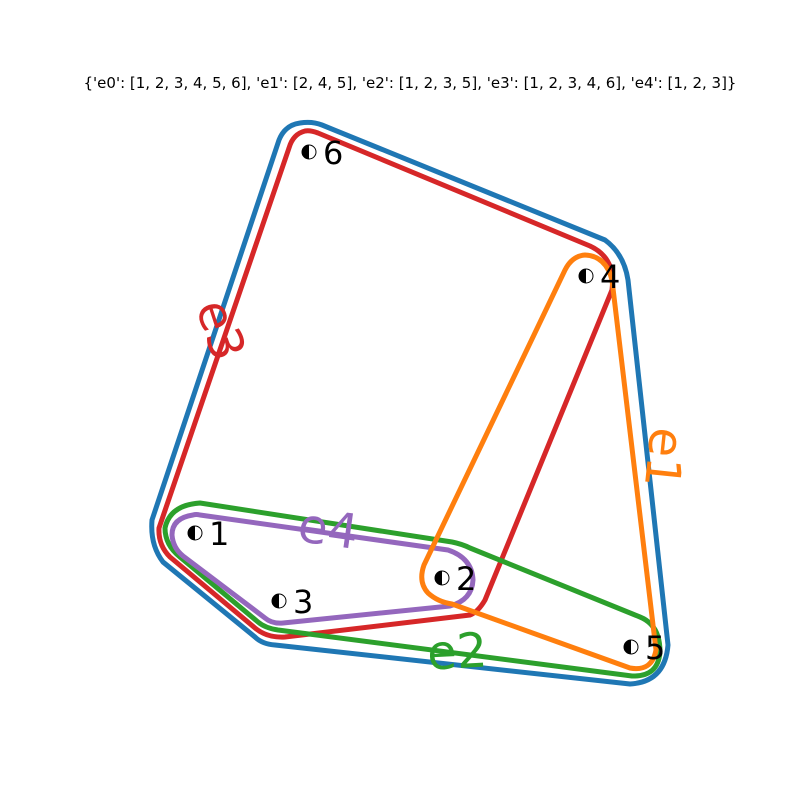 The height and width of the screenshot is (800, 800). What do you see at coordinates (328, 529) in the screenshot?
I see `hyperedge-e4-label: e4` at bounding box center [328, 529].